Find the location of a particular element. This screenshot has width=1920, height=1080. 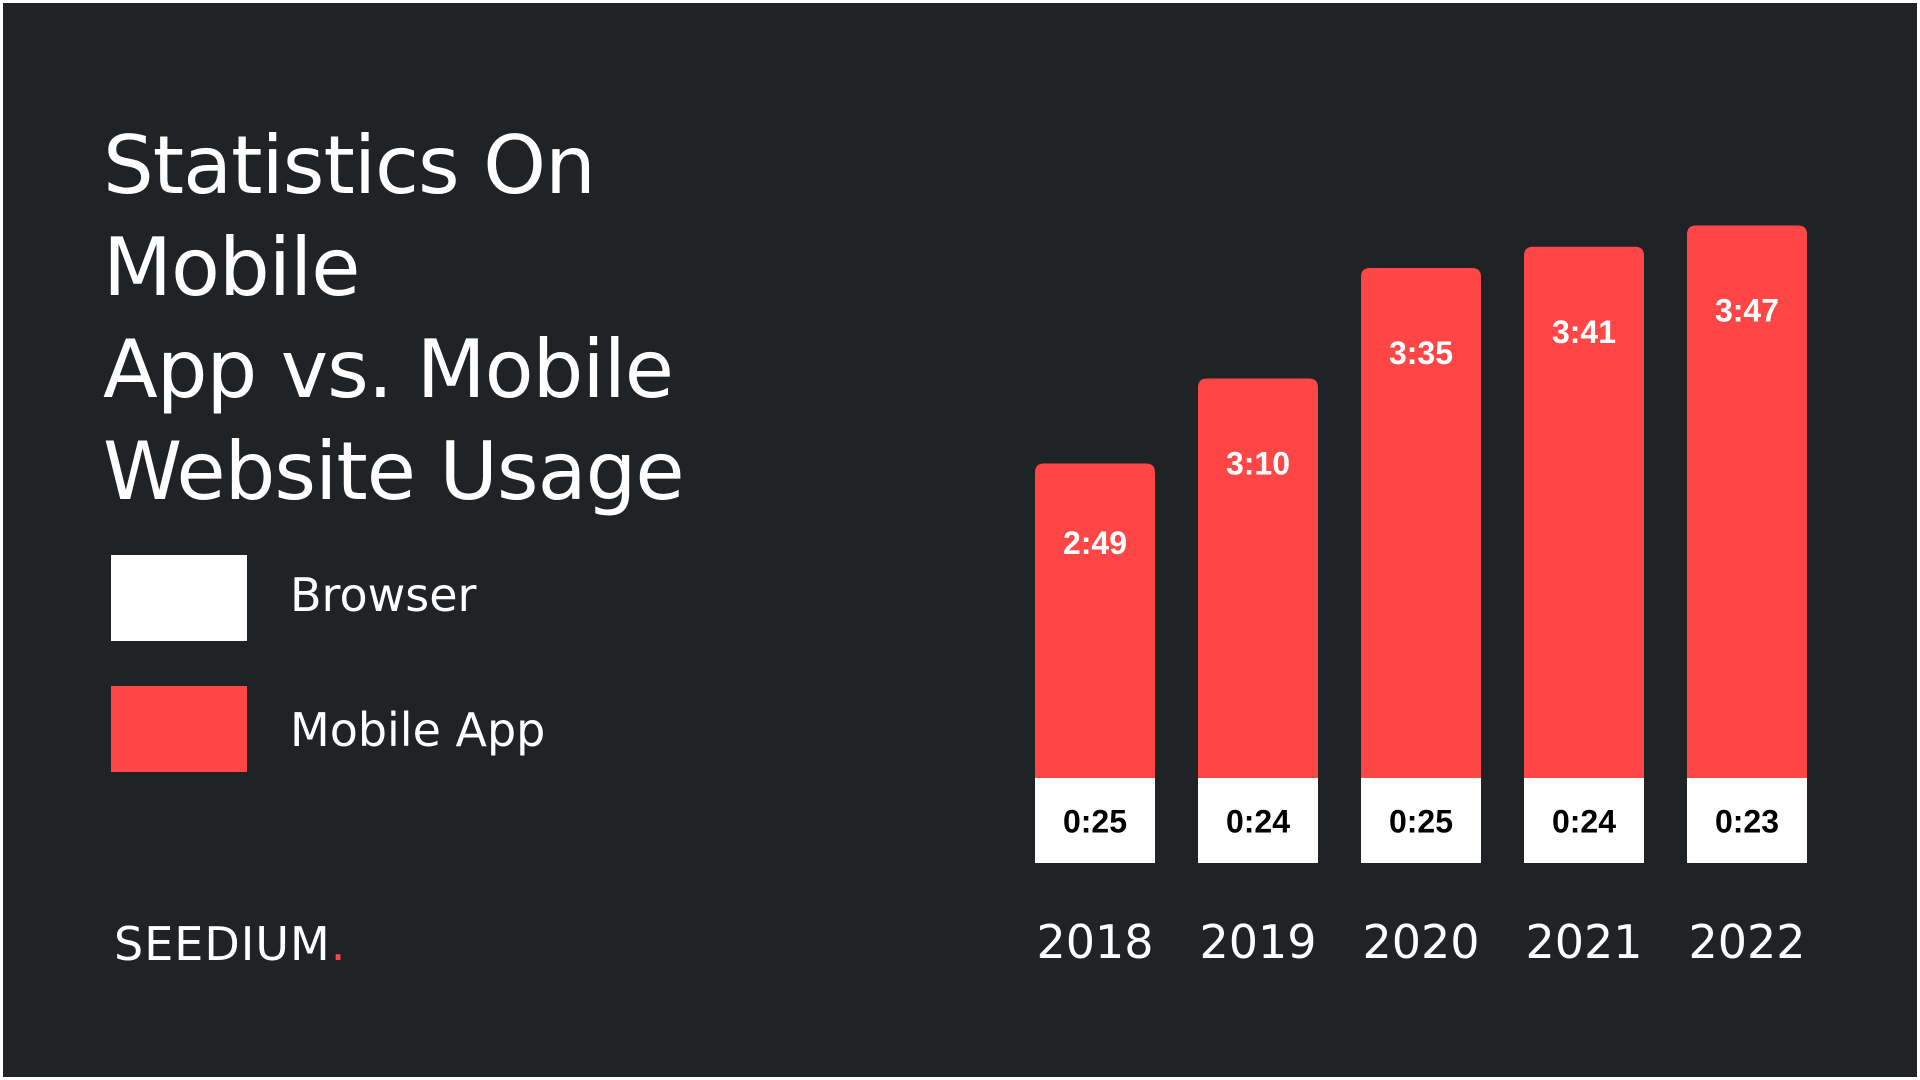

legend-swatch-browser is located at coordinates (179, 598).